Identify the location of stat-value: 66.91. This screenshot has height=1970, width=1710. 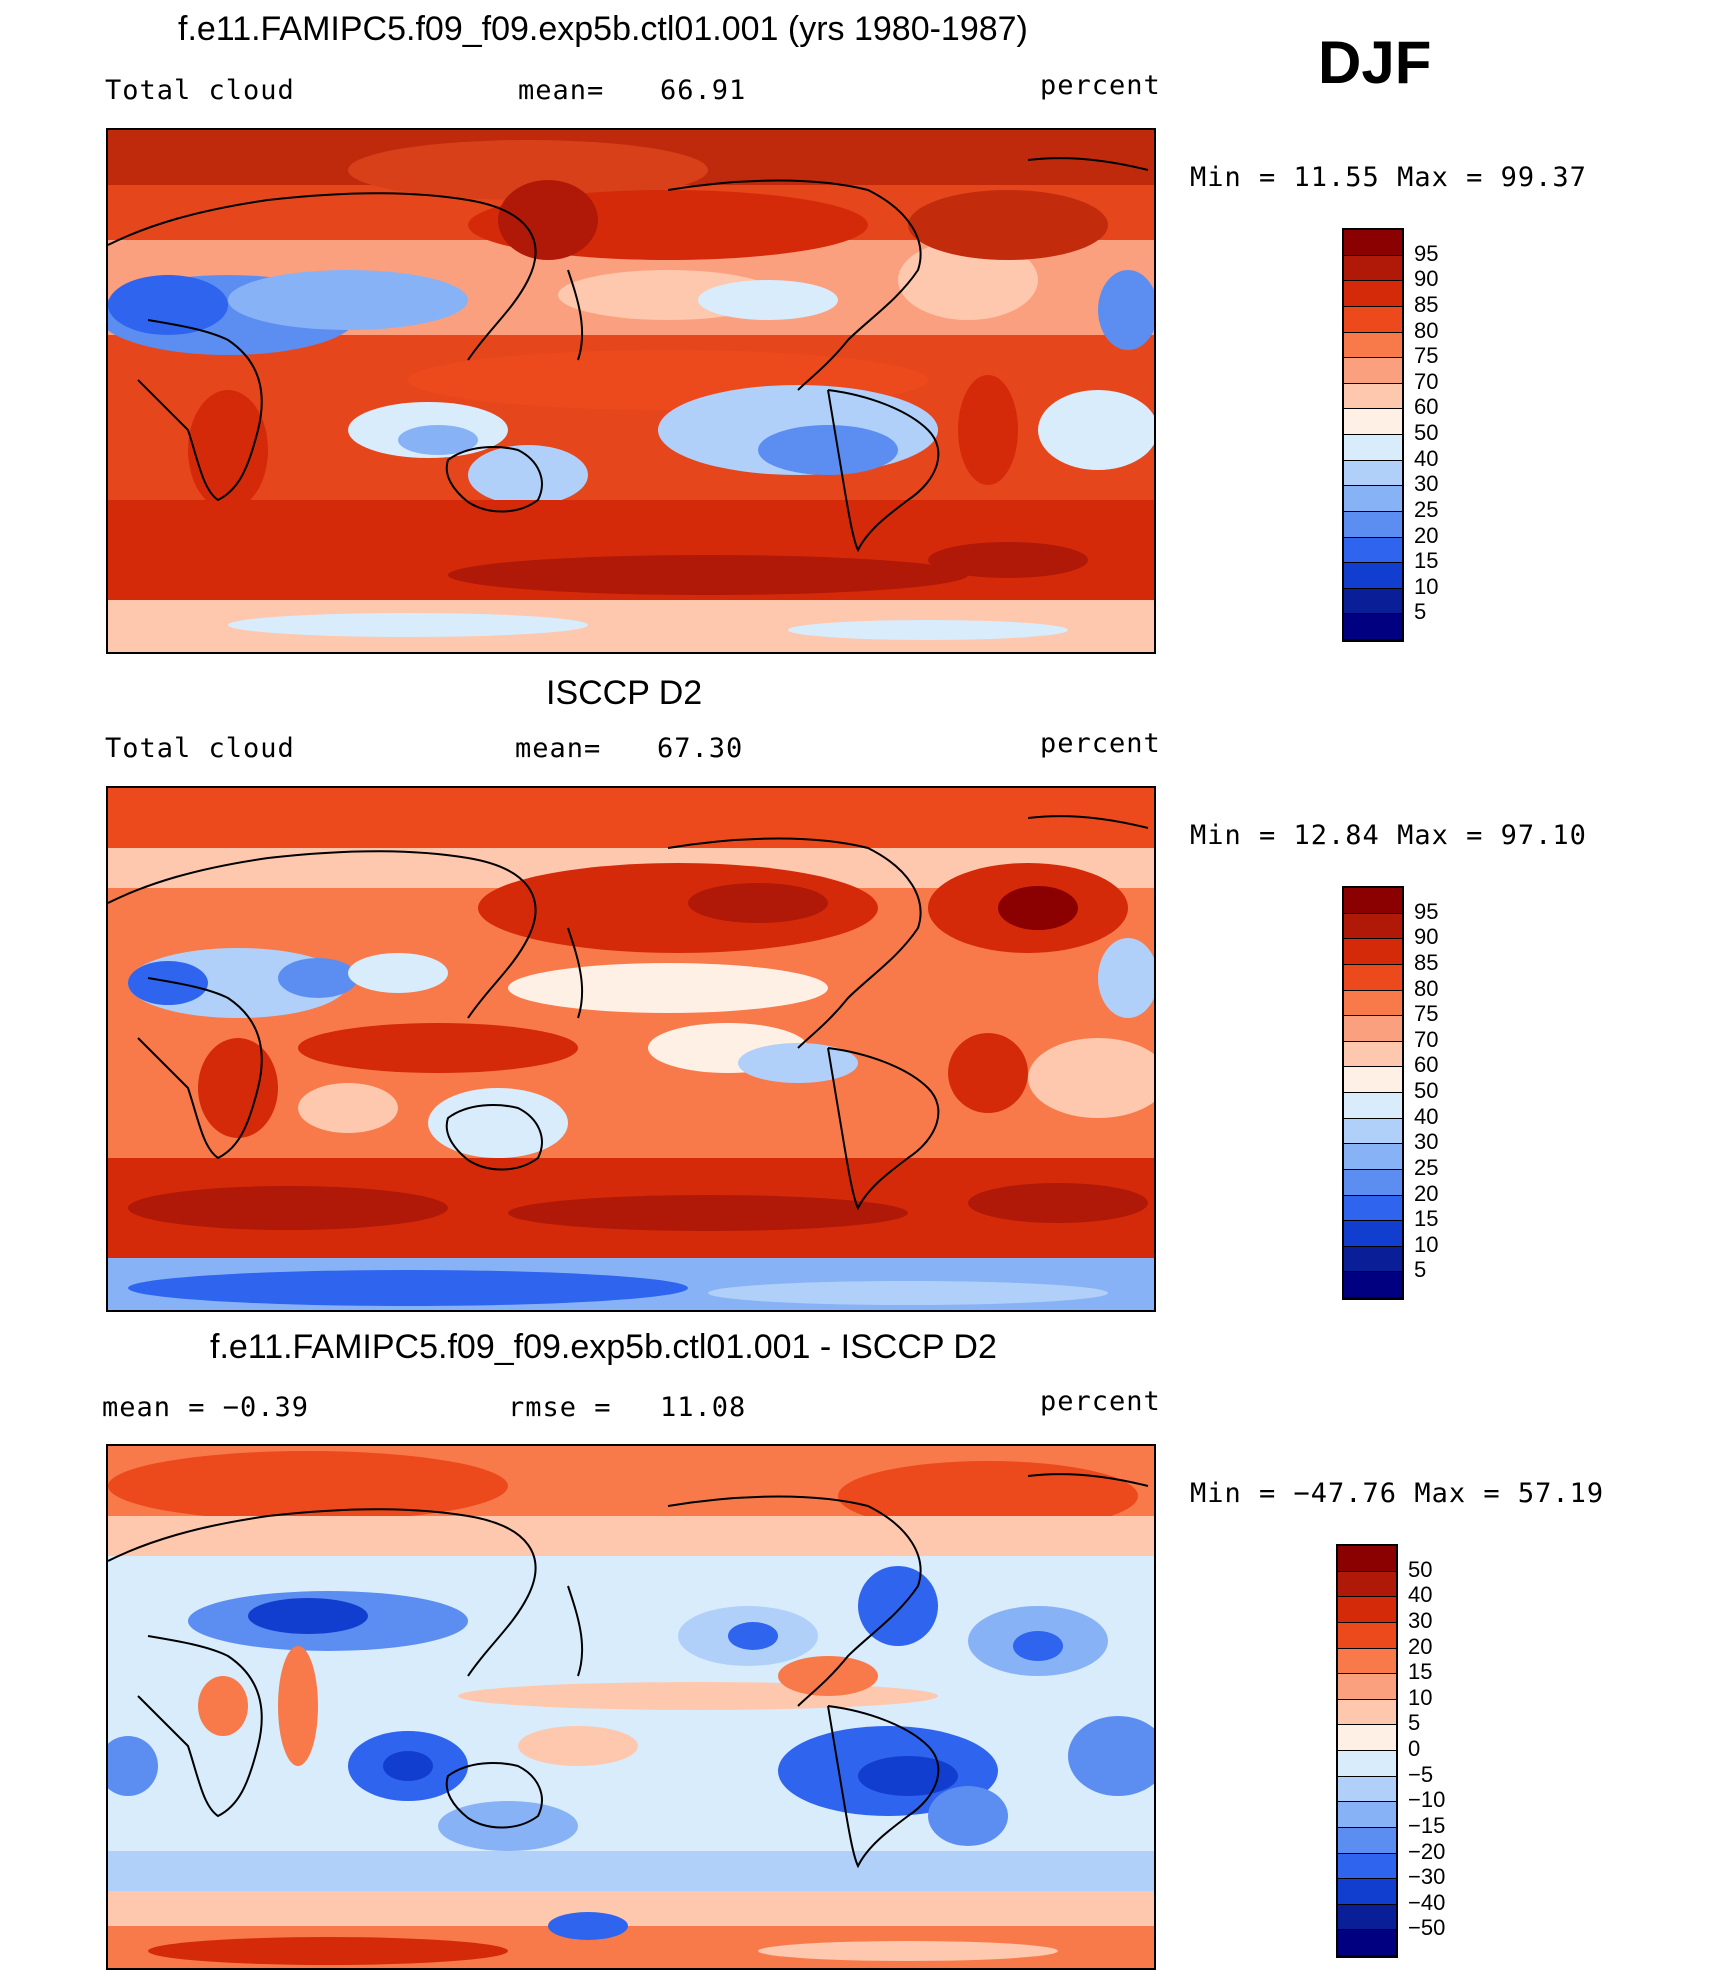
(703, 90).